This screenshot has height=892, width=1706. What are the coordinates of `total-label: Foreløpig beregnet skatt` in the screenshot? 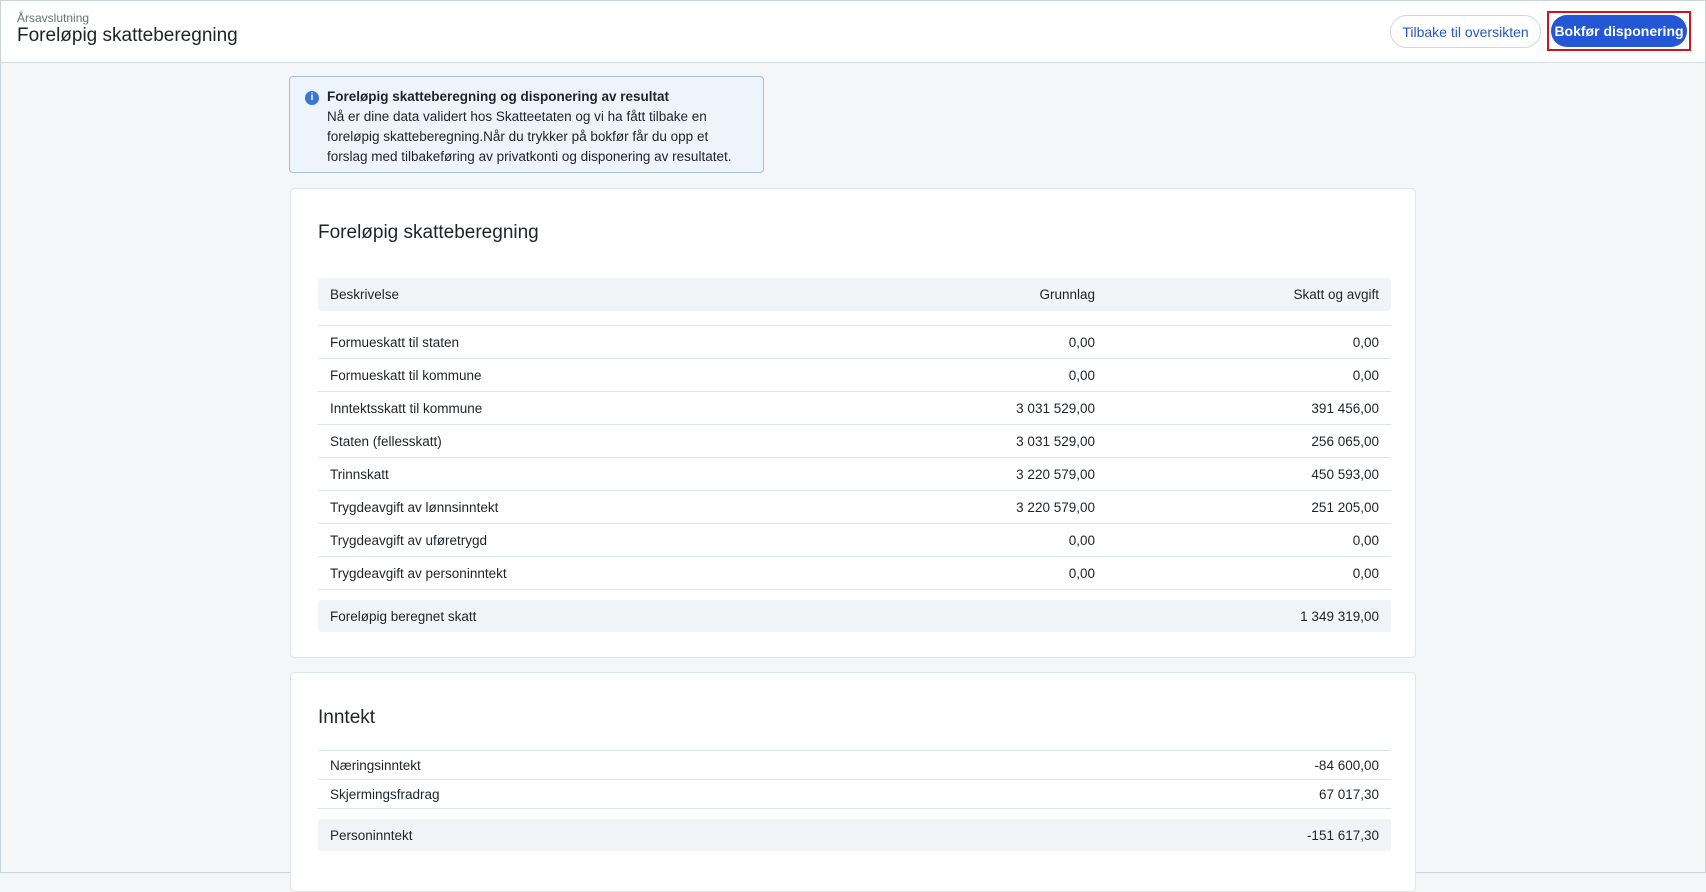 It's located at (403, 616).